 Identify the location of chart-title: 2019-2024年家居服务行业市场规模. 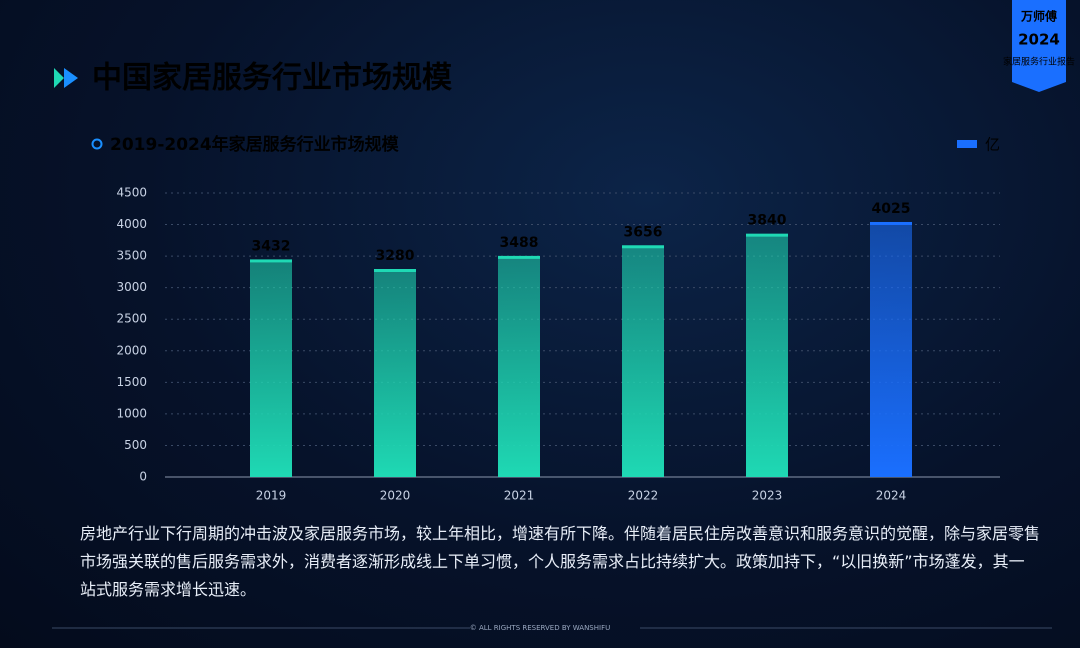
(255, 144).